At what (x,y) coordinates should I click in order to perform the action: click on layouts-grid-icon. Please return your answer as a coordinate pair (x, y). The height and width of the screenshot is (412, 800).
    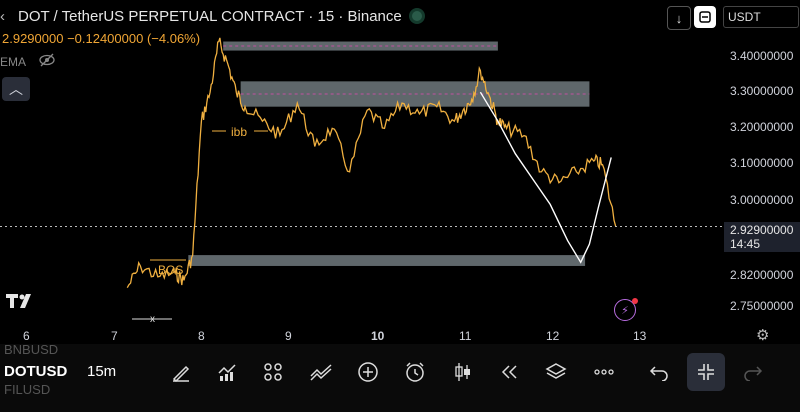
    Looking at the image, I should click on (273, 372).